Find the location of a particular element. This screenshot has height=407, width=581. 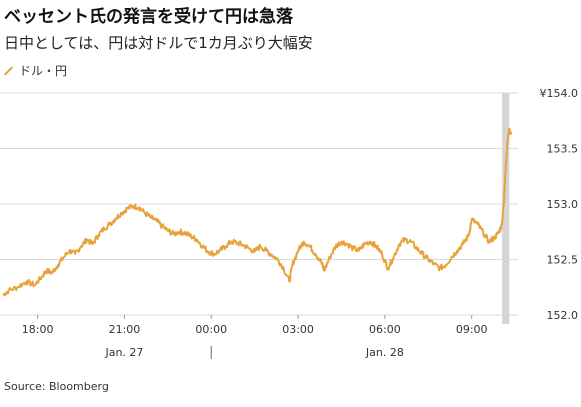

x-tick-label: 09:00 is located at coordinates (472, 329).